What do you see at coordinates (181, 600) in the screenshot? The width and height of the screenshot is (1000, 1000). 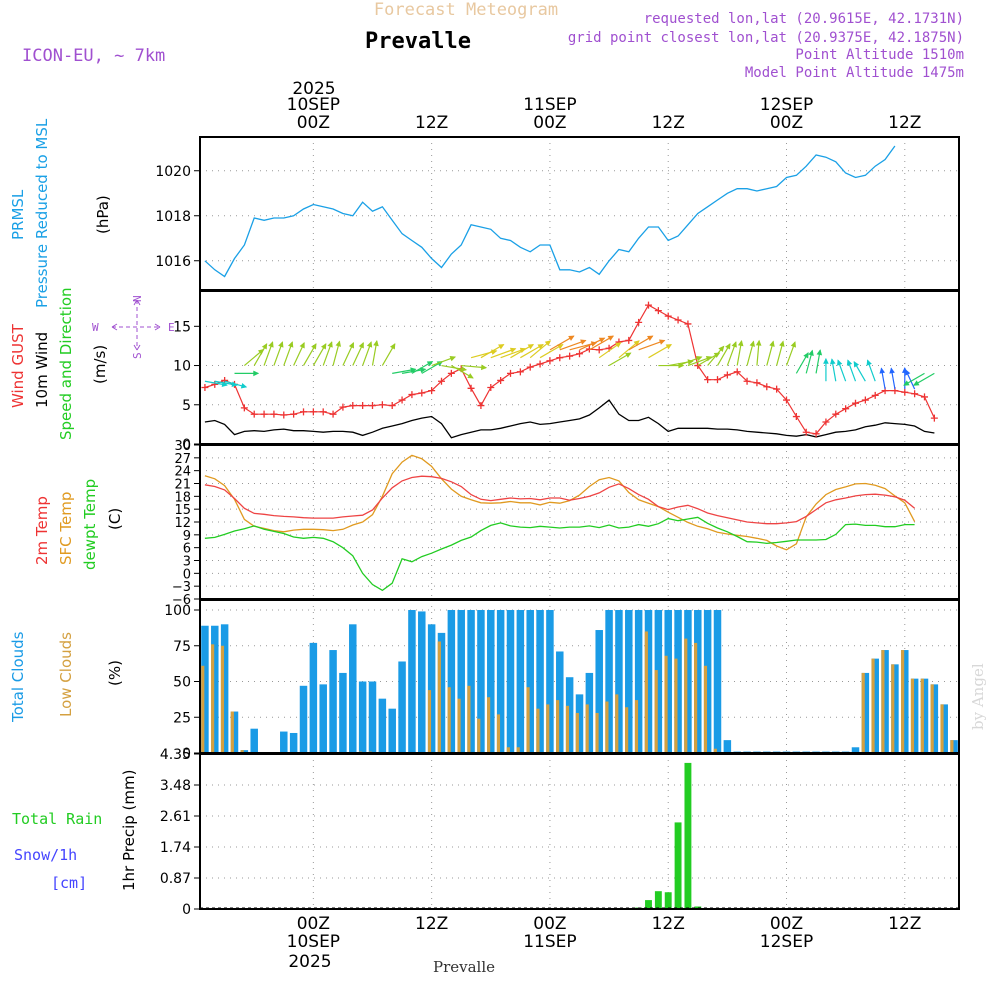 I see `t-ytick-label: −6` at bounding box center [181, 600].